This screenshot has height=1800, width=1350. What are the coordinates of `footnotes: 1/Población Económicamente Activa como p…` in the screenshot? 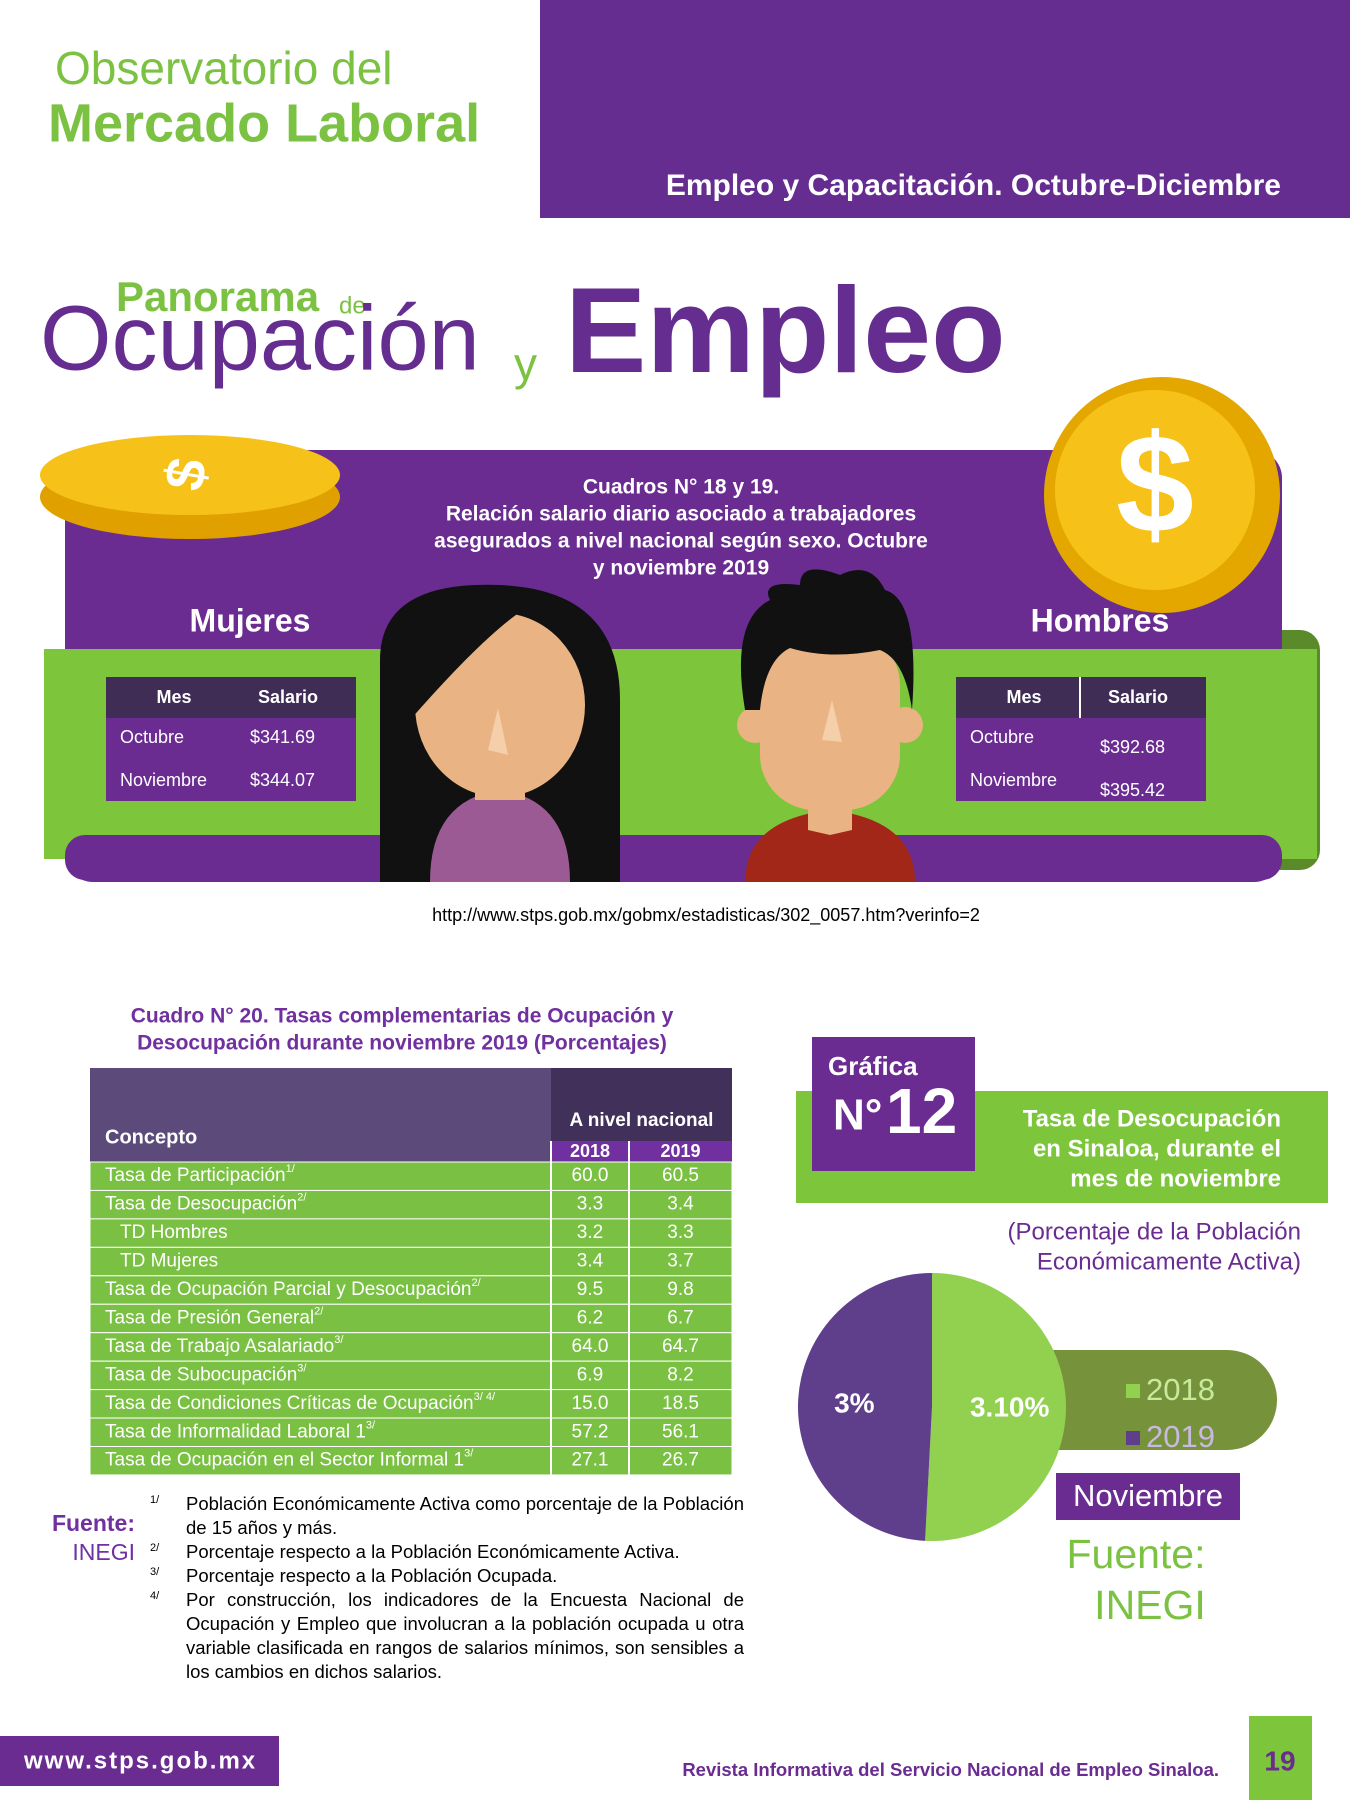 It's located at (447, 1588).